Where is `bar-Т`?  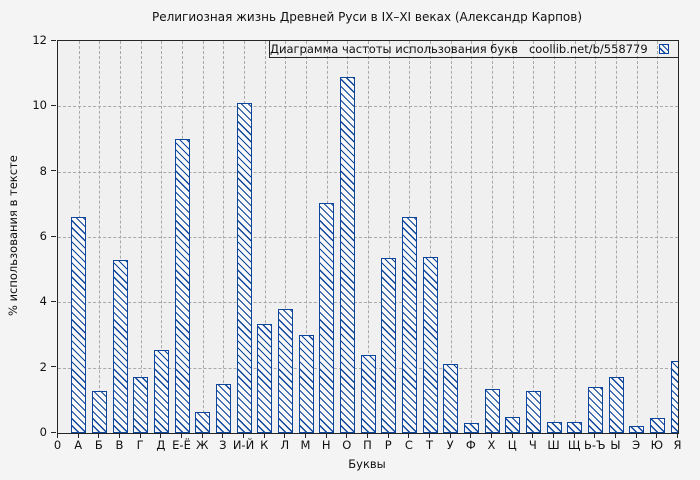
bar-Т is located at coordinates (430, 344).